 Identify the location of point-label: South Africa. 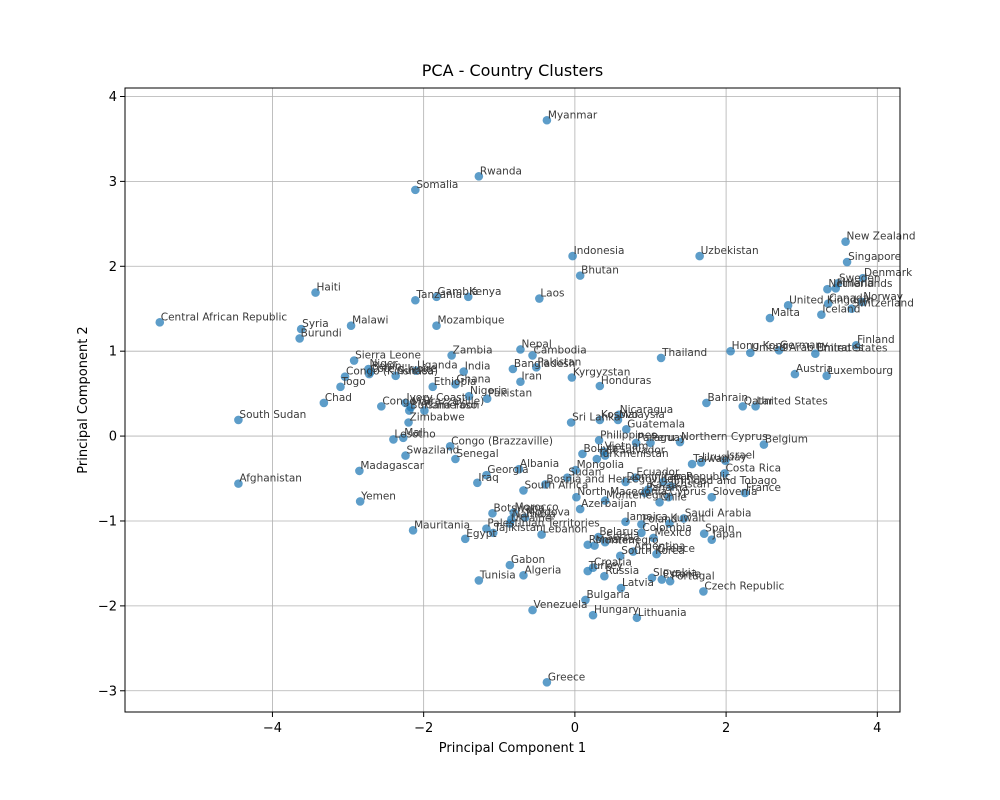
(556, 485).